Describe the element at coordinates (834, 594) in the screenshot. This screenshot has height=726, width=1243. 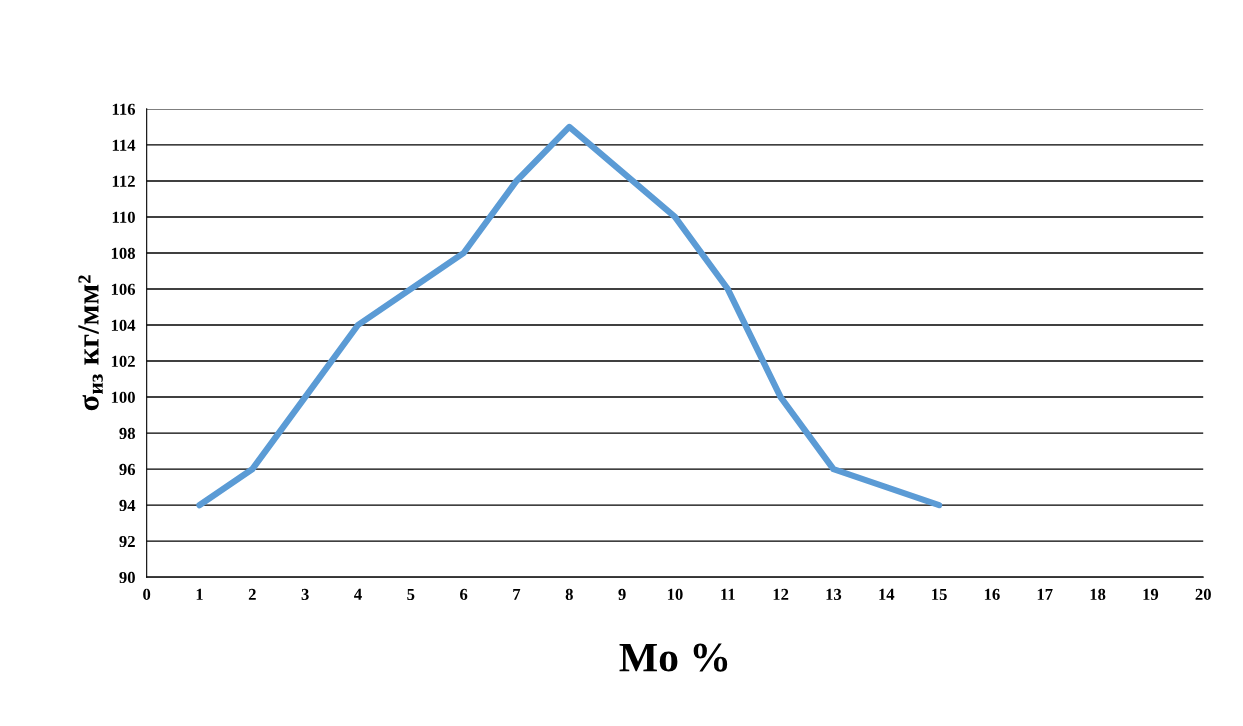
I see `x-tick-label: 13` at that location.